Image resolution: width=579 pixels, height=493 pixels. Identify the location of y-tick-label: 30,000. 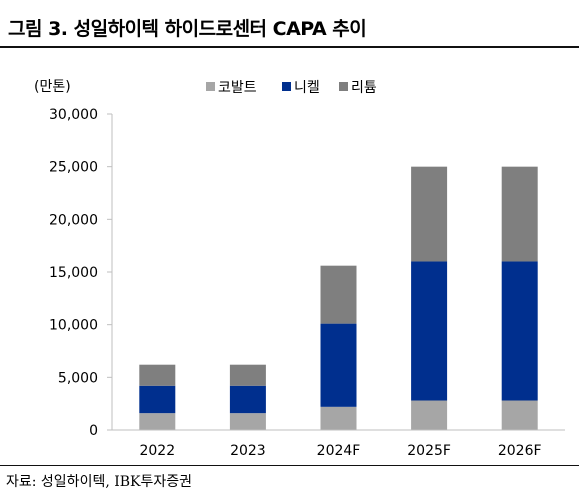
(73, 115).